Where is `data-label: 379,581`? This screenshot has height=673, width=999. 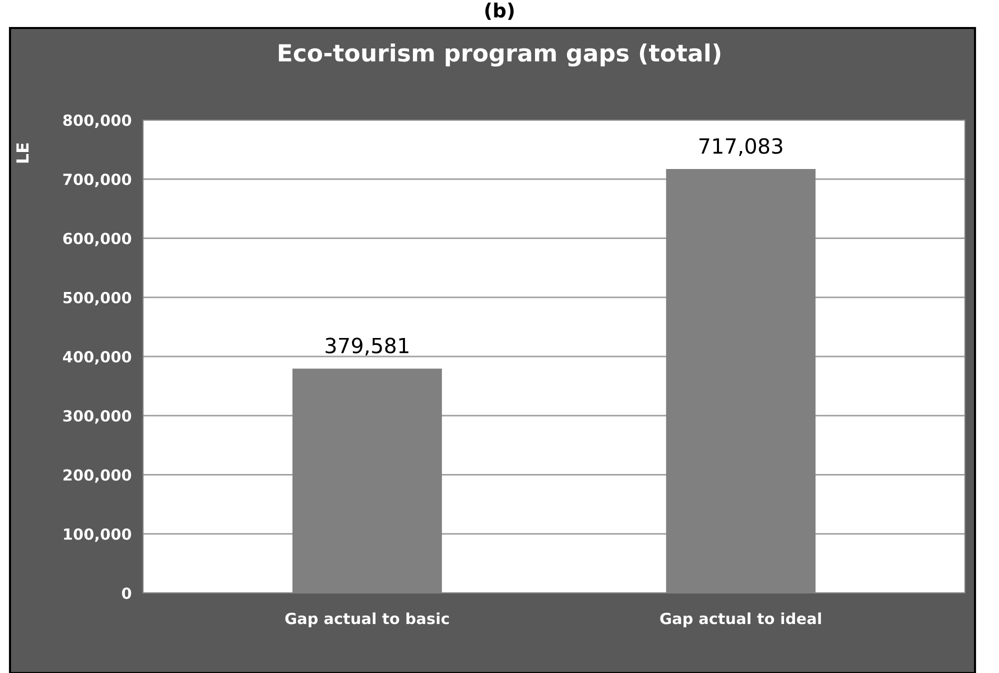 data-label: 379,581 is located at coordinates (367, 347).